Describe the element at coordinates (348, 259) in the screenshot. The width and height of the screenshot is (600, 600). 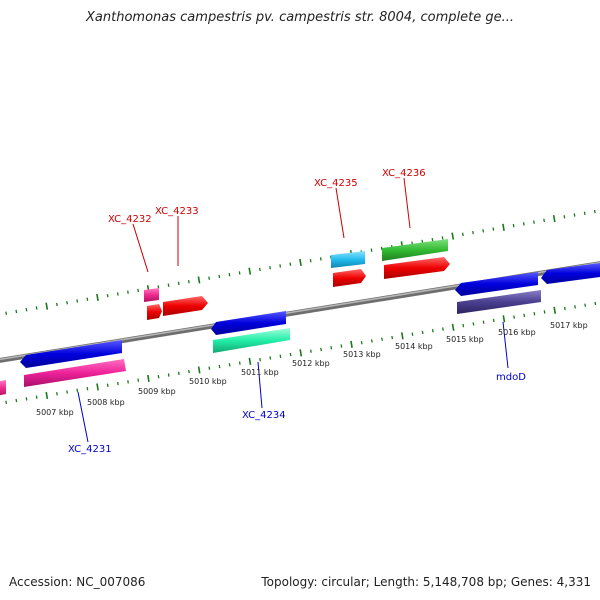
I see `gene-xc4235` at that location.